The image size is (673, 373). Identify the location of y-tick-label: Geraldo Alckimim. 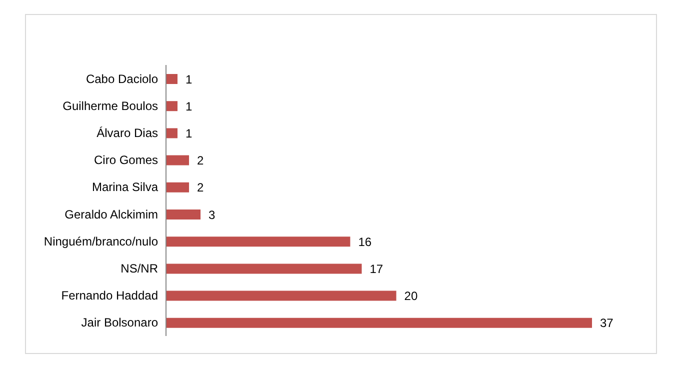
(111, 214).